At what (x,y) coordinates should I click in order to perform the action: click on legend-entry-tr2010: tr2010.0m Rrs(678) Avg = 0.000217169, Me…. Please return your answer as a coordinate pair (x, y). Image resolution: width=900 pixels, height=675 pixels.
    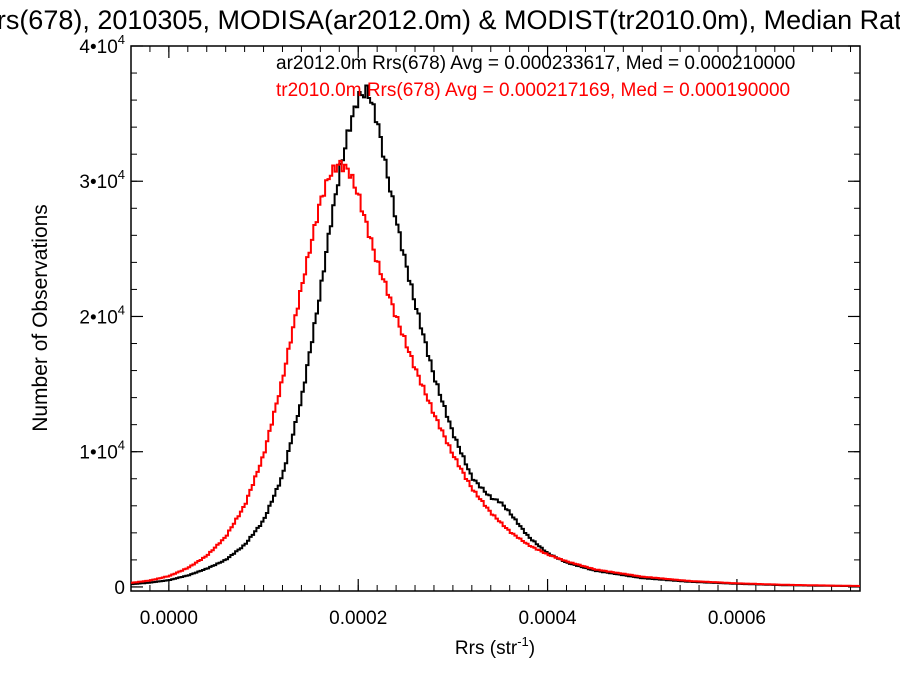
    Looking at the image, I should click on (533, 90).